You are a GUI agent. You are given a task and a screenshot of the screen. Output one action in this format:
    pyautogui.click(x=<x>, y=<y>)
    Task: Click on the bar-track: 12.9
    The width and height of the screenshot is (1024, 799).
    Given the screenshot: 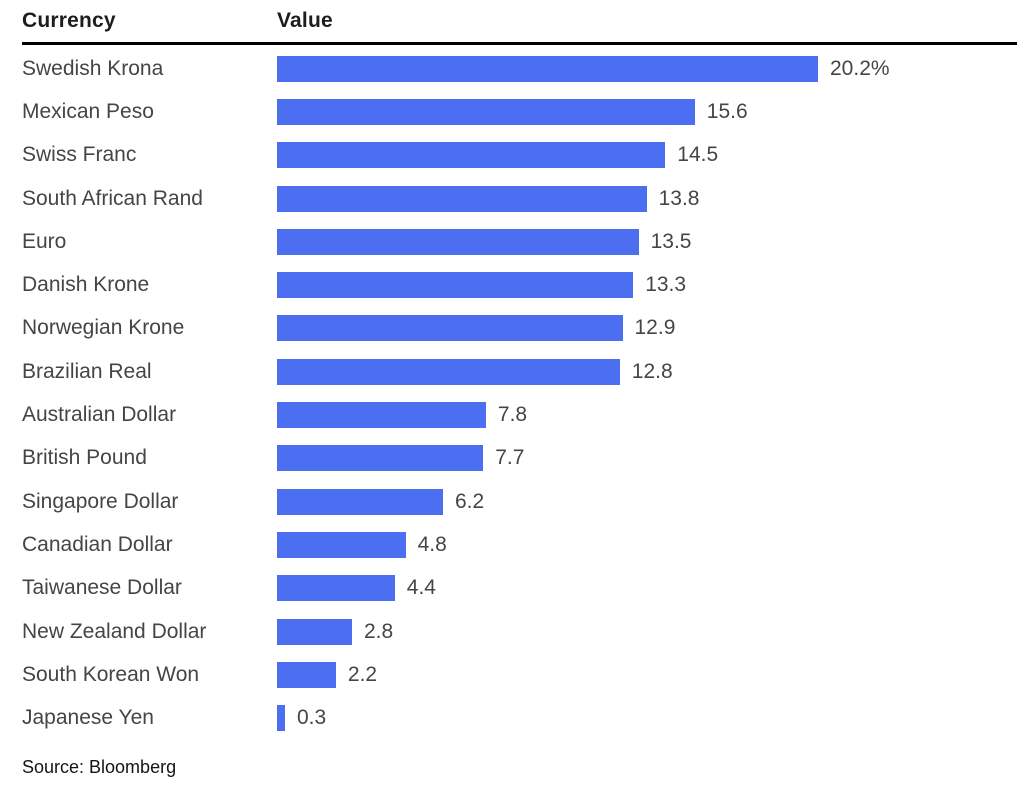 What is the action you would take?
    pyautogui.click(x=647, y=328)
    